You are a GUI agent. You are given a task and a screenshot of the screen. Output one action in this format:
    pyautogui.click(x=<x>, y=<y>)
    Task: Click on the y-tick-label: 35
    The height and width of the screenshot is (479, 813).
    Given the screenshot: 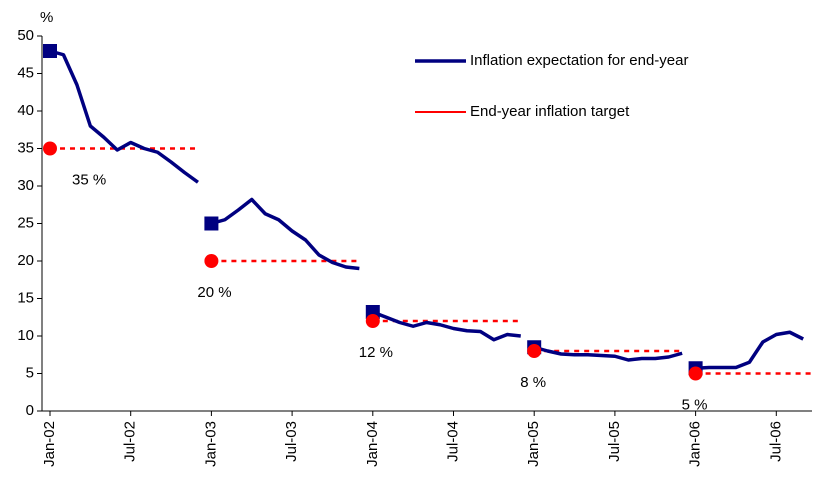 What is the action you would take?
    pyautogui.click(x=25, y=147)
    